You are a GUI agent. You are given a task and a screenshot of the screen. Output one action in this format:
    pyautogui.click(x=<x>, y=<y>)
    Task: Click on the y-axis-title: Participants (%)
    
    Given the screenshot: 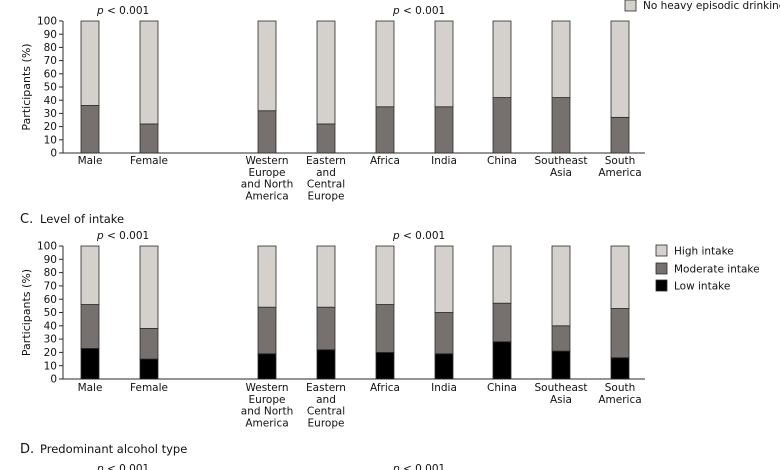 What is the action you would take?
    pyautogui.click(x=26, y=86)
    